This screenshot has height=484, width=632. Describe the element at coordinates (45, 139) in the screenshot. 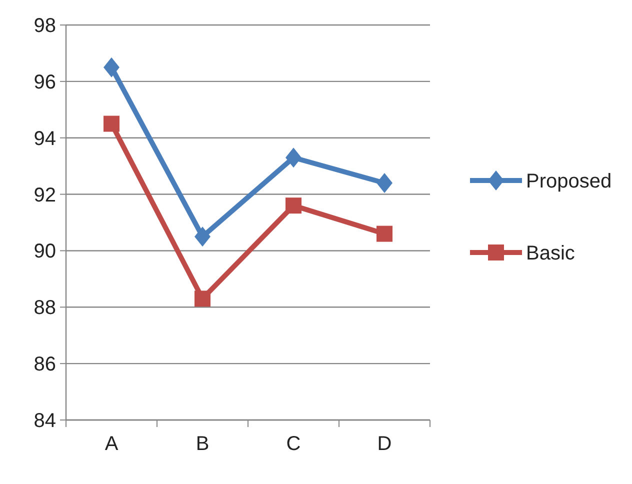

I see `y-tick-label: 94` at that location.